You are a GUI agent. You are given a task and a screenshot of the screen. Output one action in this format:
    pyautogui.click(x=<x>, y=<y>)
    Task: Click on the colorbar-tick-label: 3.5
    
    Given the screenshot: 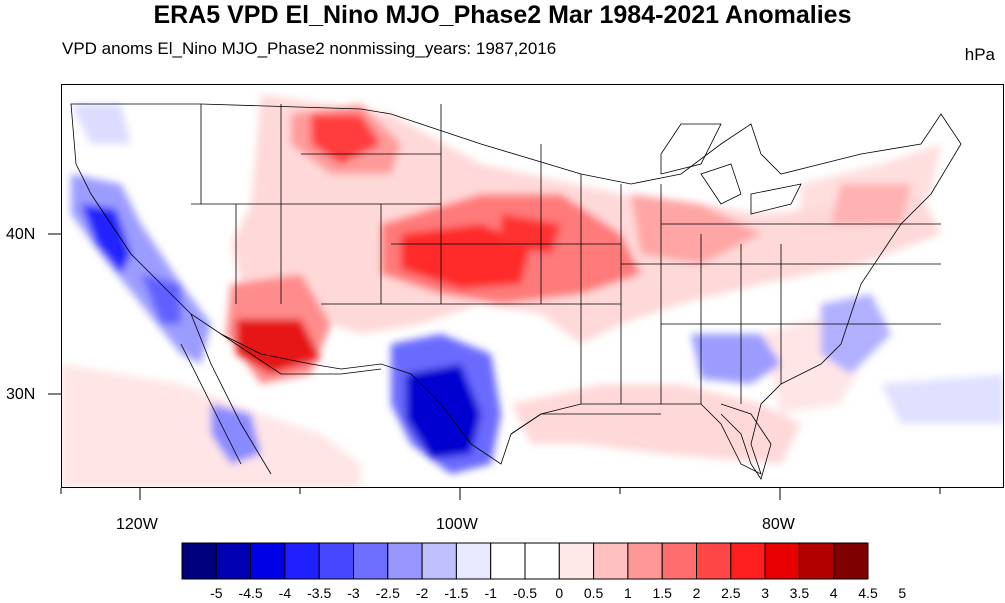 What is the action you would take?
    pyautogui.click(x=799, y=593)
    